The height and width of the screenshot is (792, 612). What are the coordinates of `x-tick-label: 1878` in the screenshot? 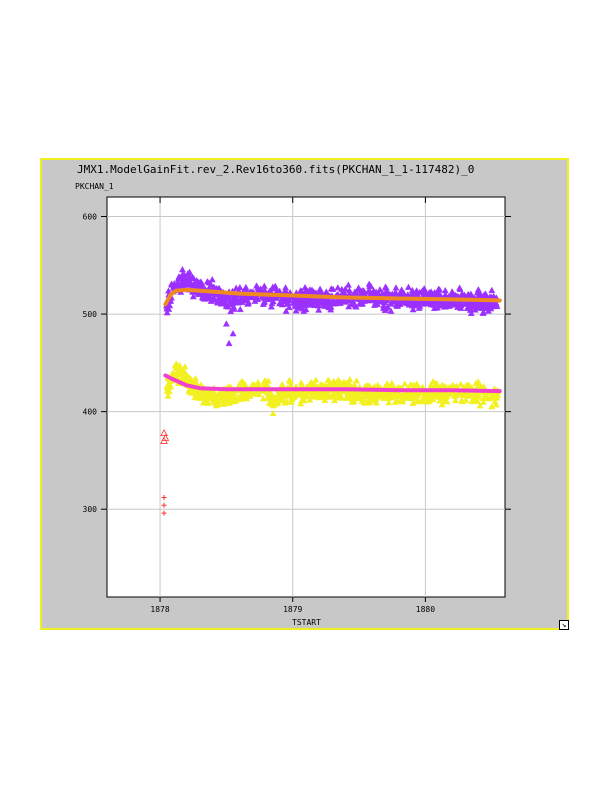 It's located at (159, 609).